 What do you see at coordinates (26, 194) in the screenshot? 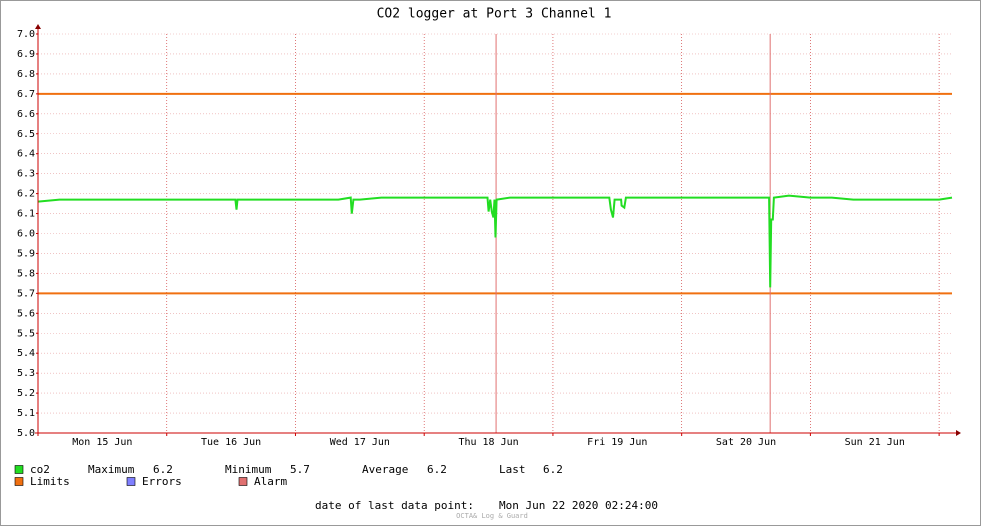
I see `y-tick-label: 6.2` at bounding box center [26, 194].